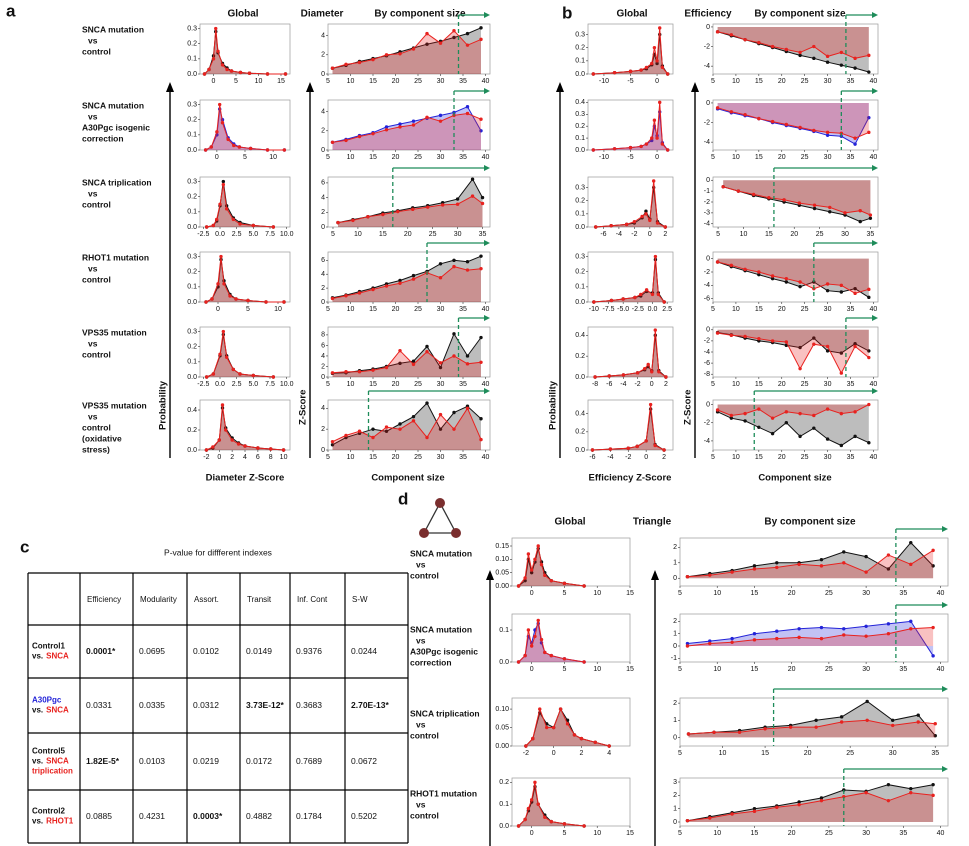  What do you see at coordinates (652, 522) in the screenshot?
I see `panel-title: Triangle` at bounding box center [652, 522].